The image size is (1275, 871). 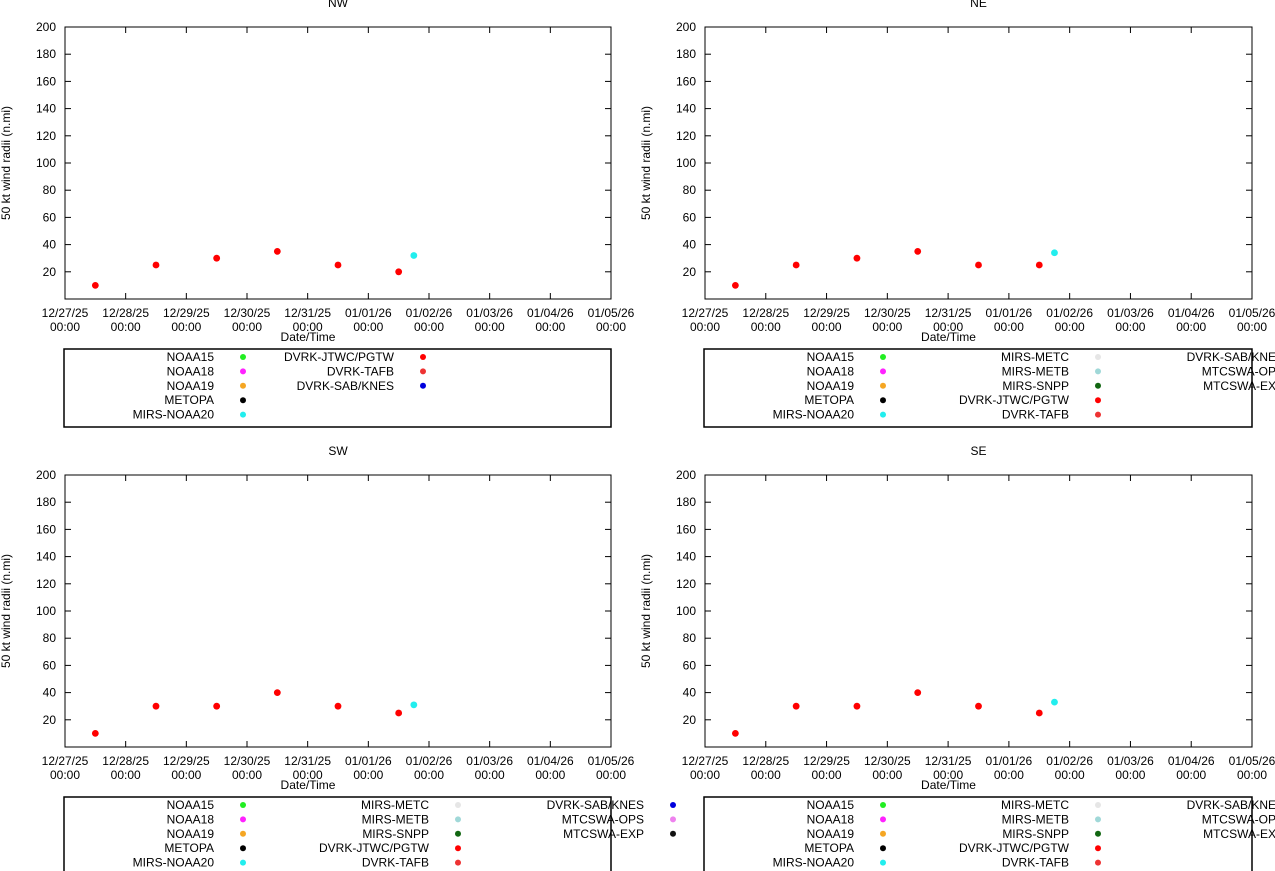 What do you see at coordinates (191, 805) in the screenshot?
I see `legend-label: NOAA15` at bounding box center [191, 805].